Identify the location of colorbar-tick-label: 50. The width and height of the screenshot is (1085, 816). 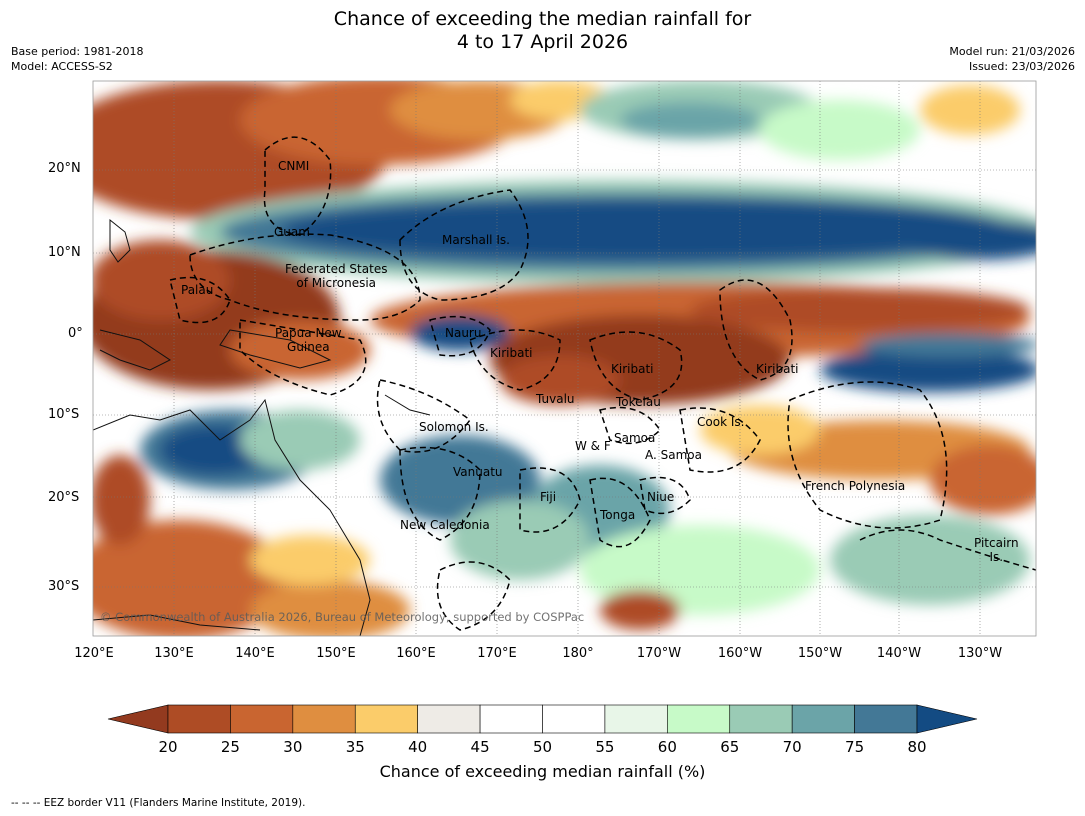
(542, 747).